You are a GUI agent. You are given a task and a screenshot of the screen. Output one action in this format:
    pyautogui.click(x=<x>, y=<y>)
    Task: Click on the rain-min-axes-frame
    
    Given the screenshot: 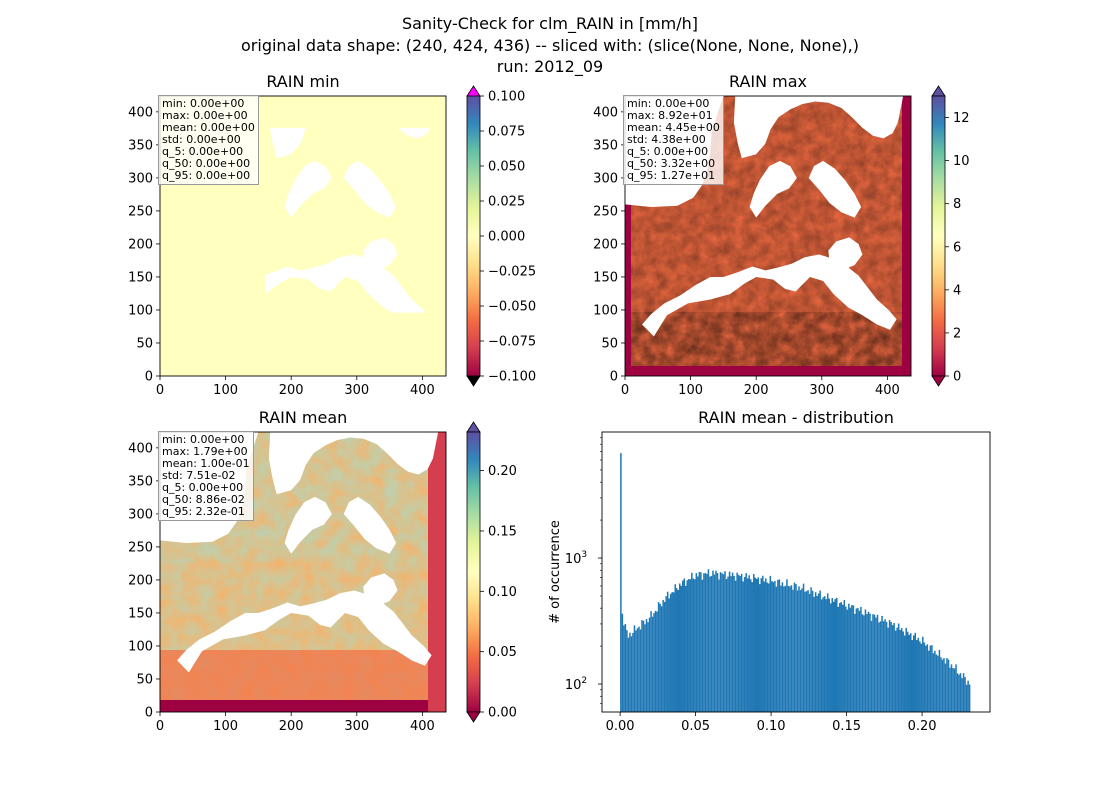 What is the action you would take?
    pyautogui.click(x=303, y=236)
    